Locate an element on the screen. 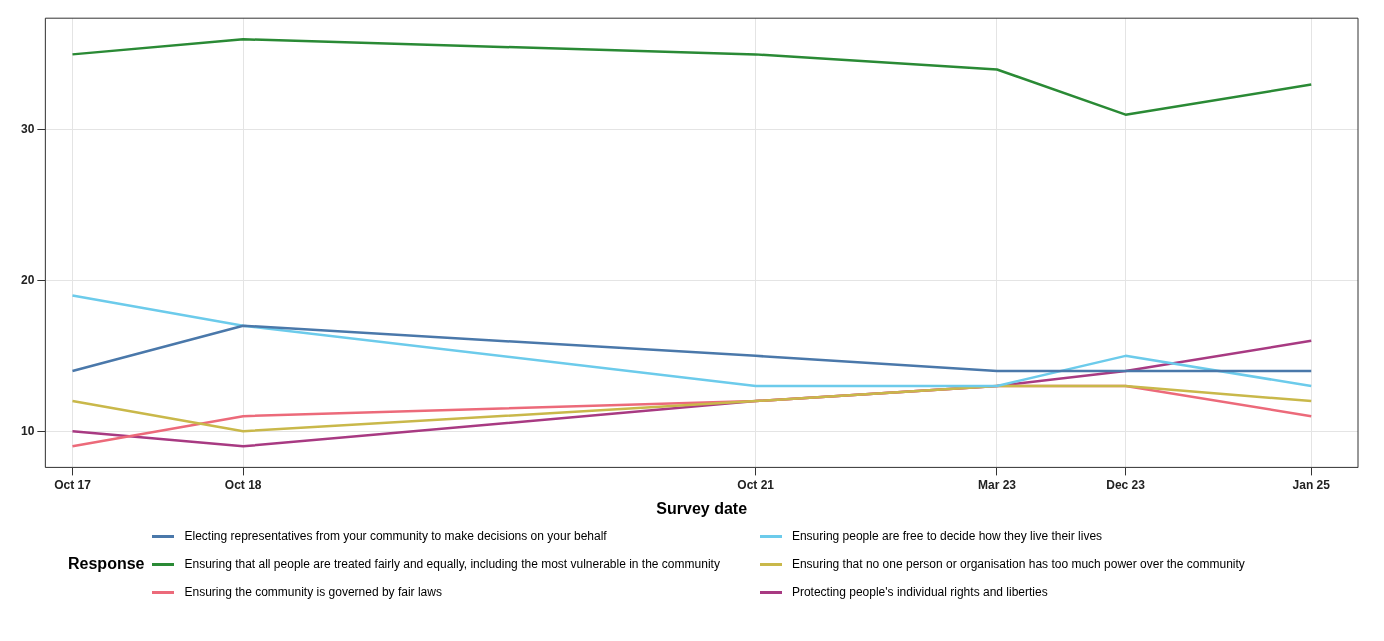  y-tick-label: 10 is located at coordinates (27, 430).